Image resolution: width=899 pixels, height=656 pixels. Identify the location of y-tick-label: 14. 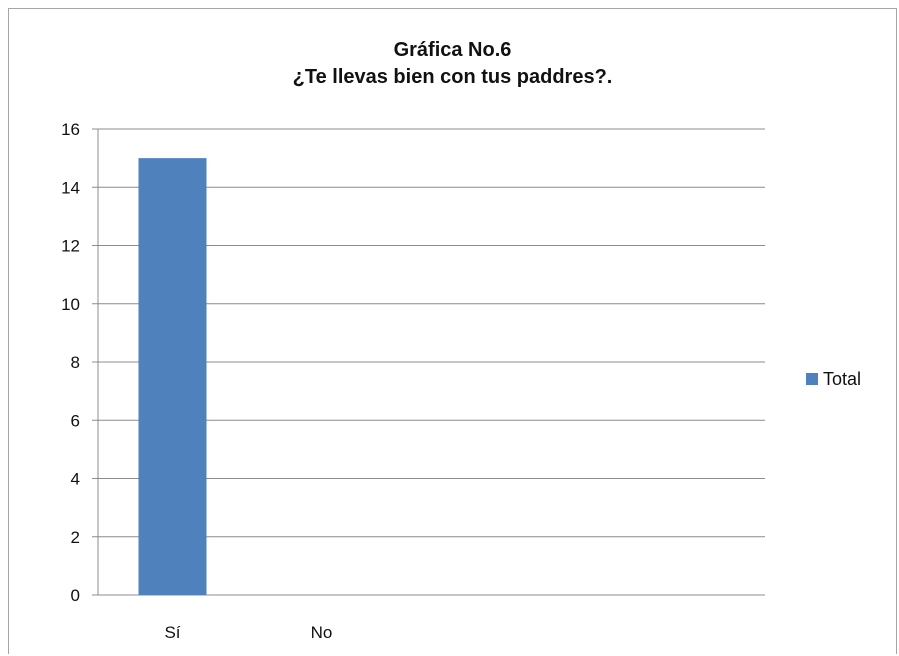
(70, 187).